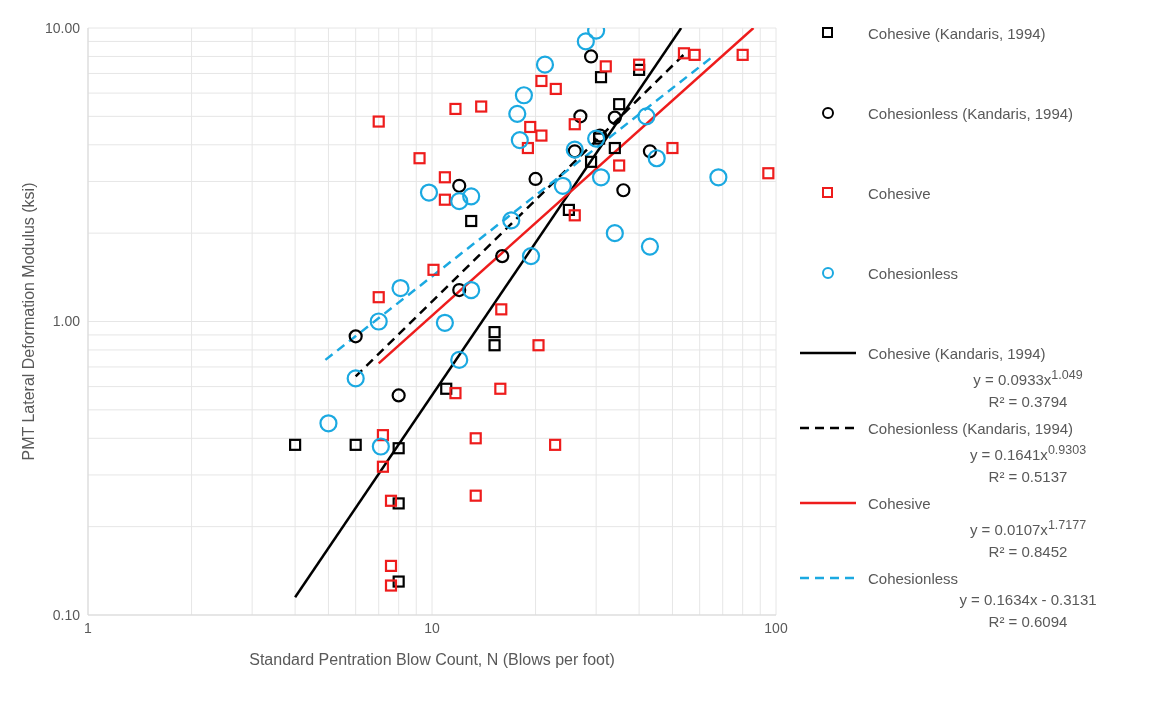 This screenshot has height=713, width=1156. What do you see at coordinates (1028, 453) in the screenshot?
I see `text: y = 0.1641x$^{0.9303}$` at bounding box center [1028, 453].